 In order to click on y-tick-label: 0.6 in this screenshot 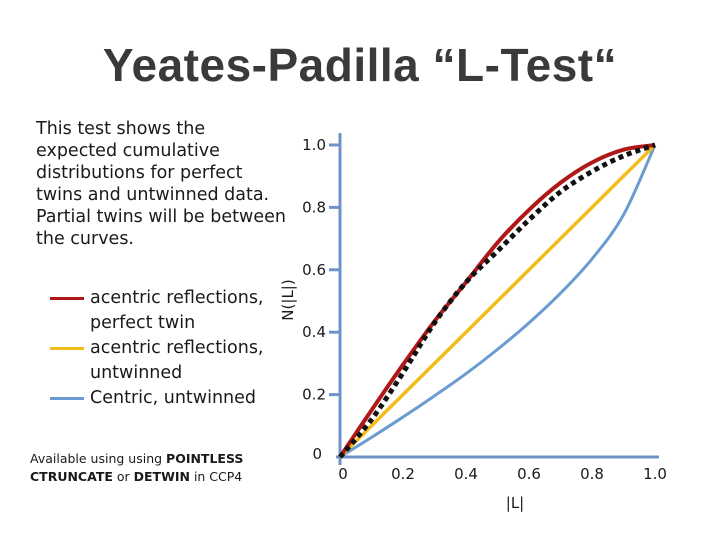, I will do `click(314, 270)`.